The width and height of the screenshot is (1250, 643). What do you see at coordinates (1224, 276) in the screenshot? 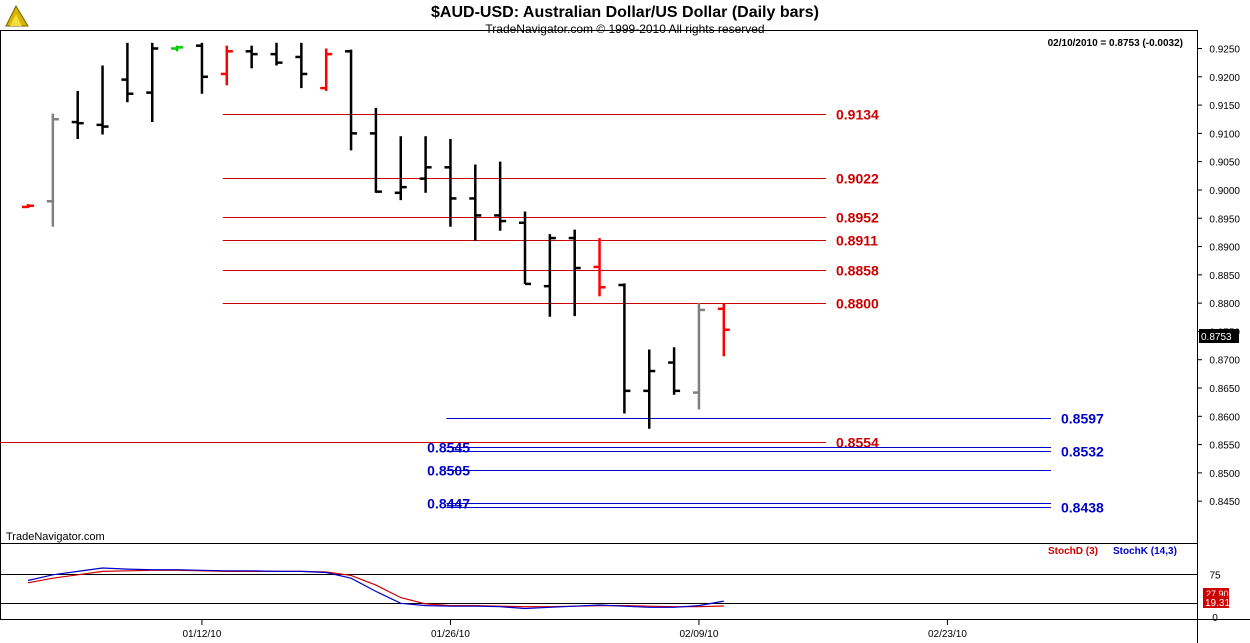
I see `price-tick-label: 0.8850` at bounding box center [1224, 276].